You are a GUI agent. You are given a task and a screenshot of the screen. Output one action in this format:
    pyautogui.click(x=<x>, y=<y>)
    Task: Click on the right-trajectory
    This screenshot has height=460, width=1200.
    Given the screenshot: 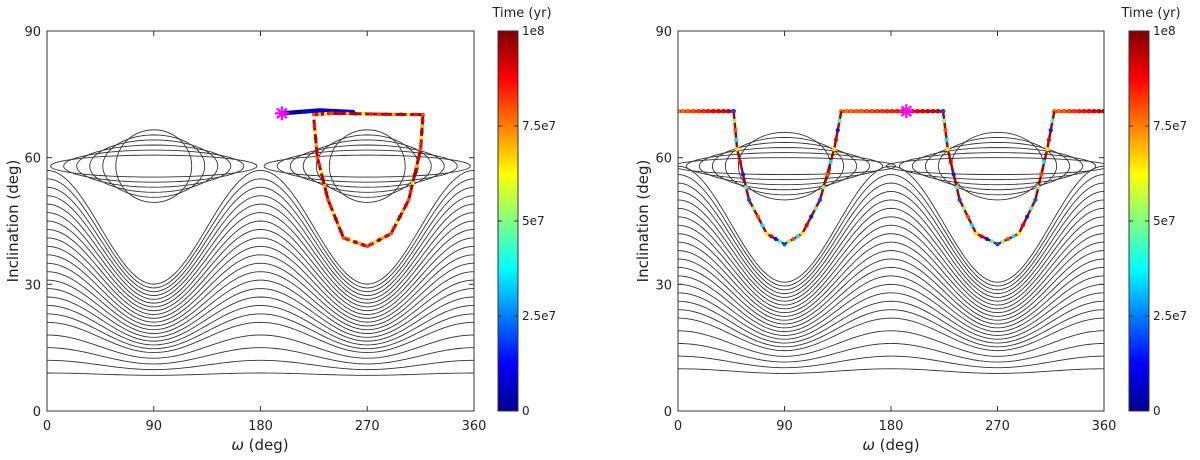 What is the action you would take?
    pyautogui.click(x=891, y=177)
    